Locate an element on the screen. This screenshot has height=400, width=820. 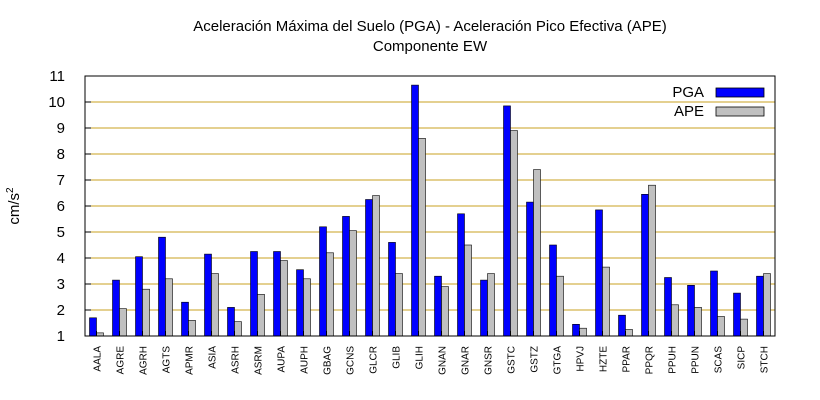
y-tick-label-9: 9 is located at coordinates (61, 128).